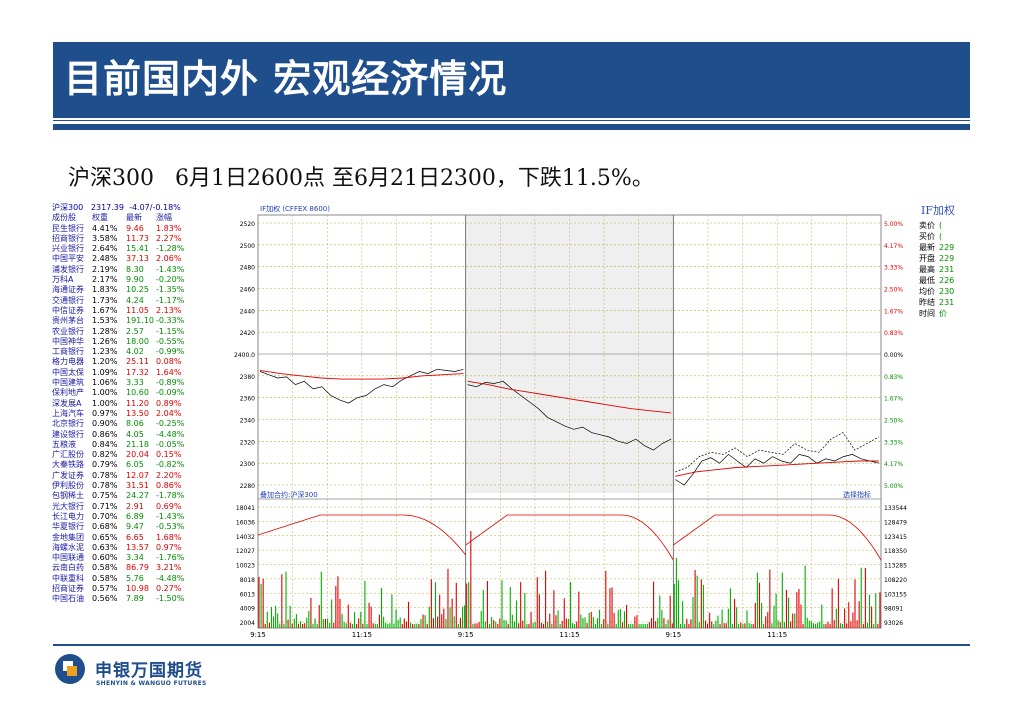 The image size is (1023, 725). Describe the element at coordinates (170, 321) in the screenshot. I see `stock-change: -0.33%` at that location.